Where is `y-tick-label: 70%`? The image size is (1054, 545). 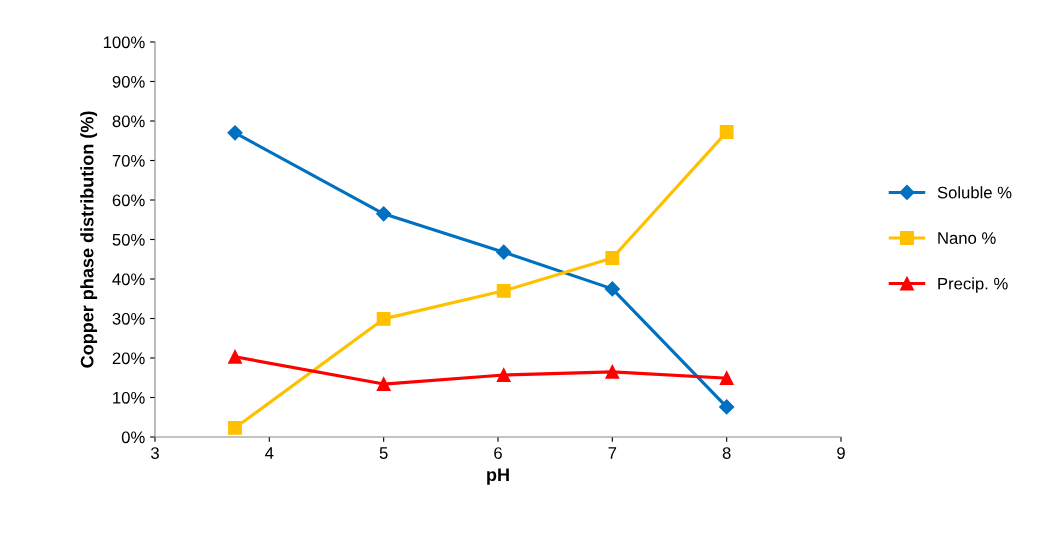 y-tick-label: 70% is located at coordinates (128, 160).